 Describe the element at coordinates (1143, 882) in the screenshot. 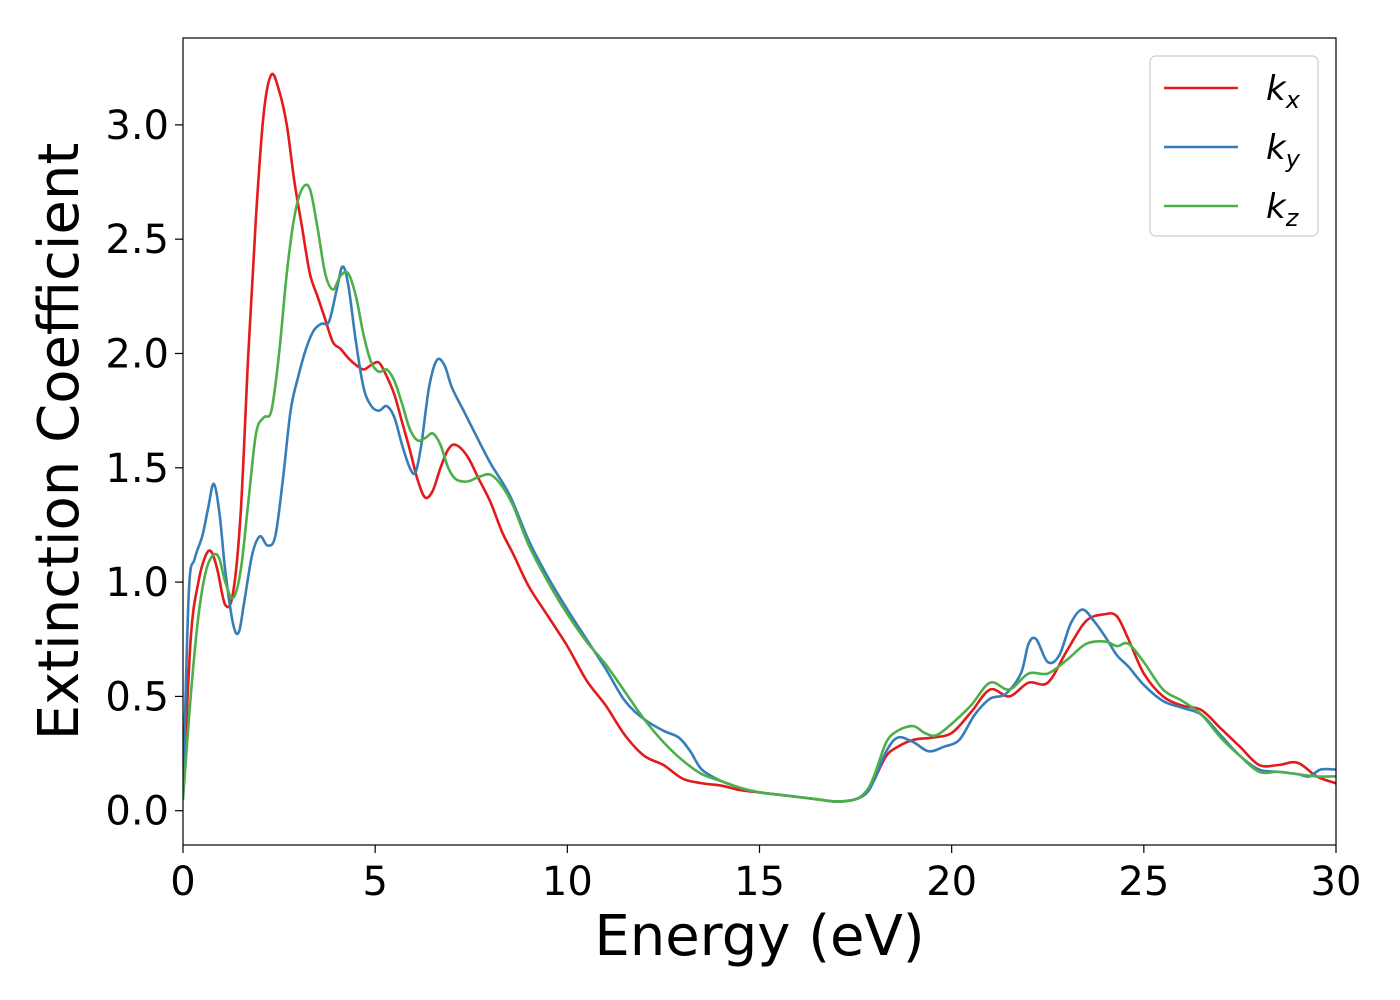

I see `x-tick-label: 25` at that location.